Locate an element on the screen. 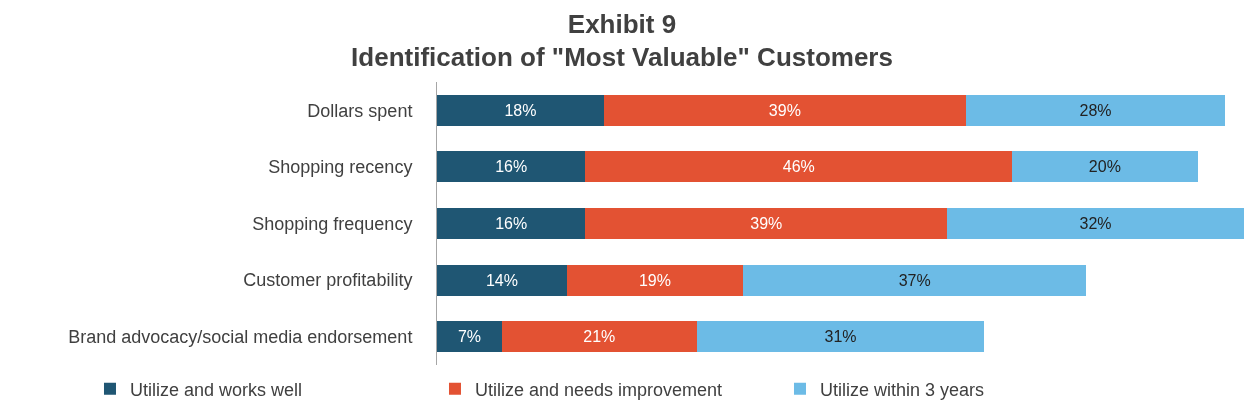  data-label: 28% is located at coordinates (1095, 110).